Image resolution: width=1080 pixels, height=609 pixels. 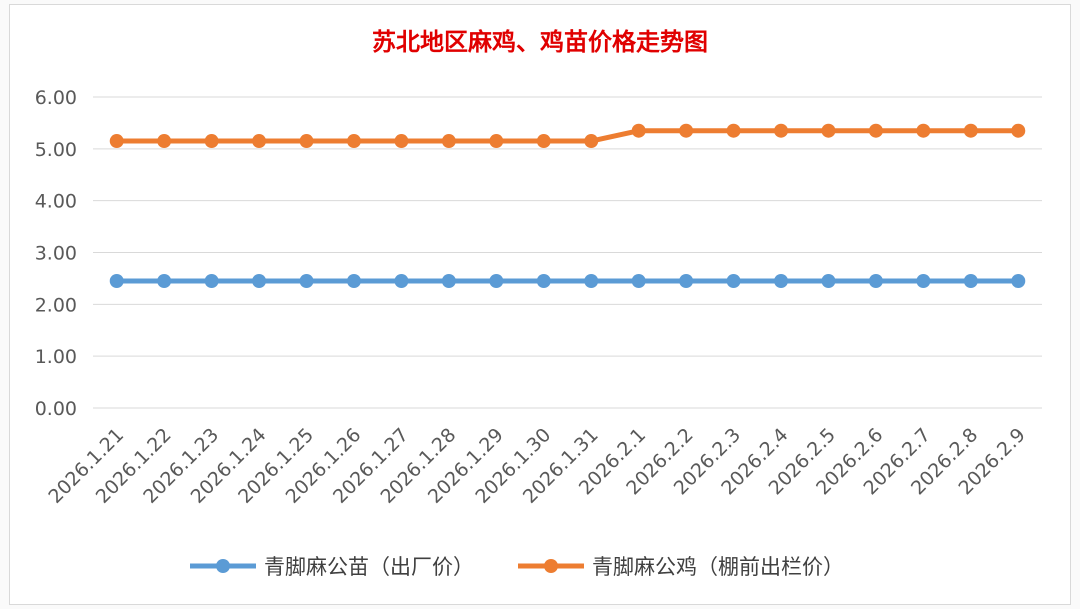 What do you see at coordinates (369, 567) in the screenshot?
I see `legend-label: 青脚麻公苗（出厂价）` at bounding box center [369, 567].